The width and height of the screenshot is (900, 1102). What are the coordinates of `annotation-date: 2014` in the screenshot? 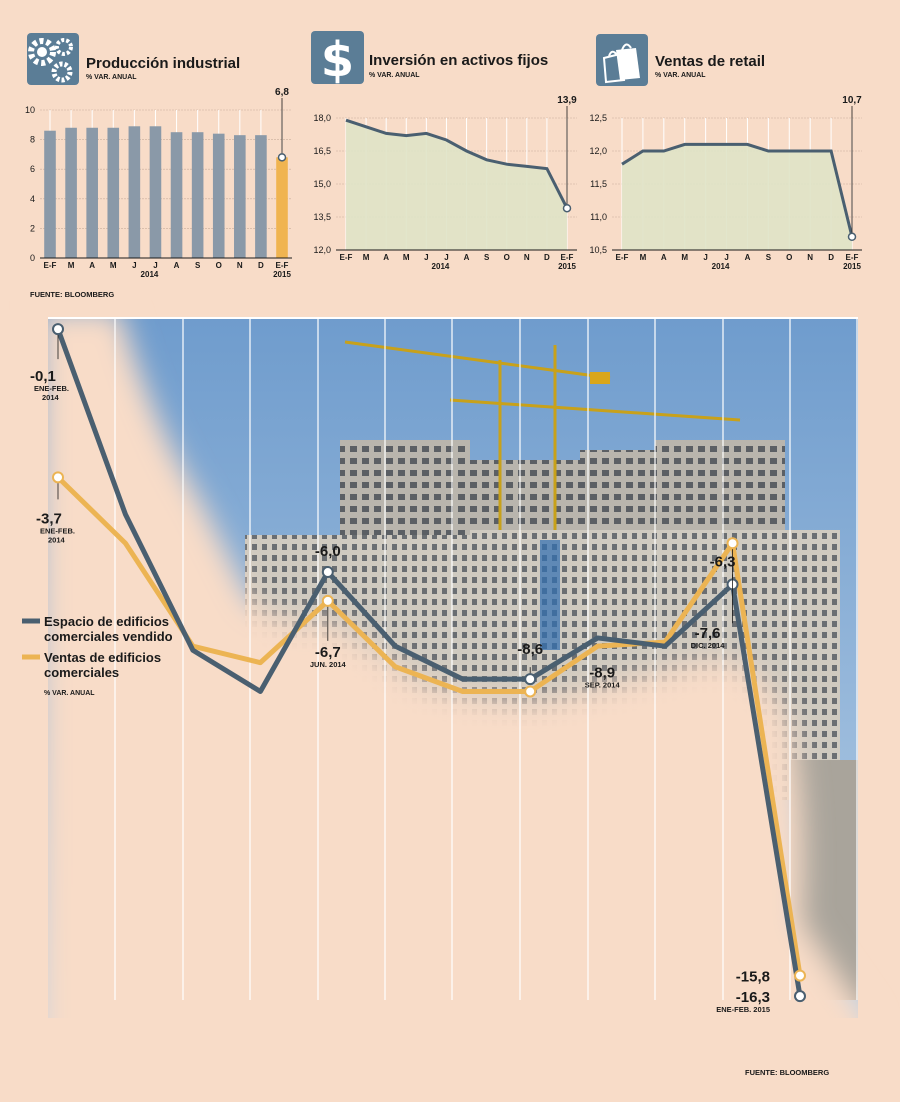 It's located at (57, 539).